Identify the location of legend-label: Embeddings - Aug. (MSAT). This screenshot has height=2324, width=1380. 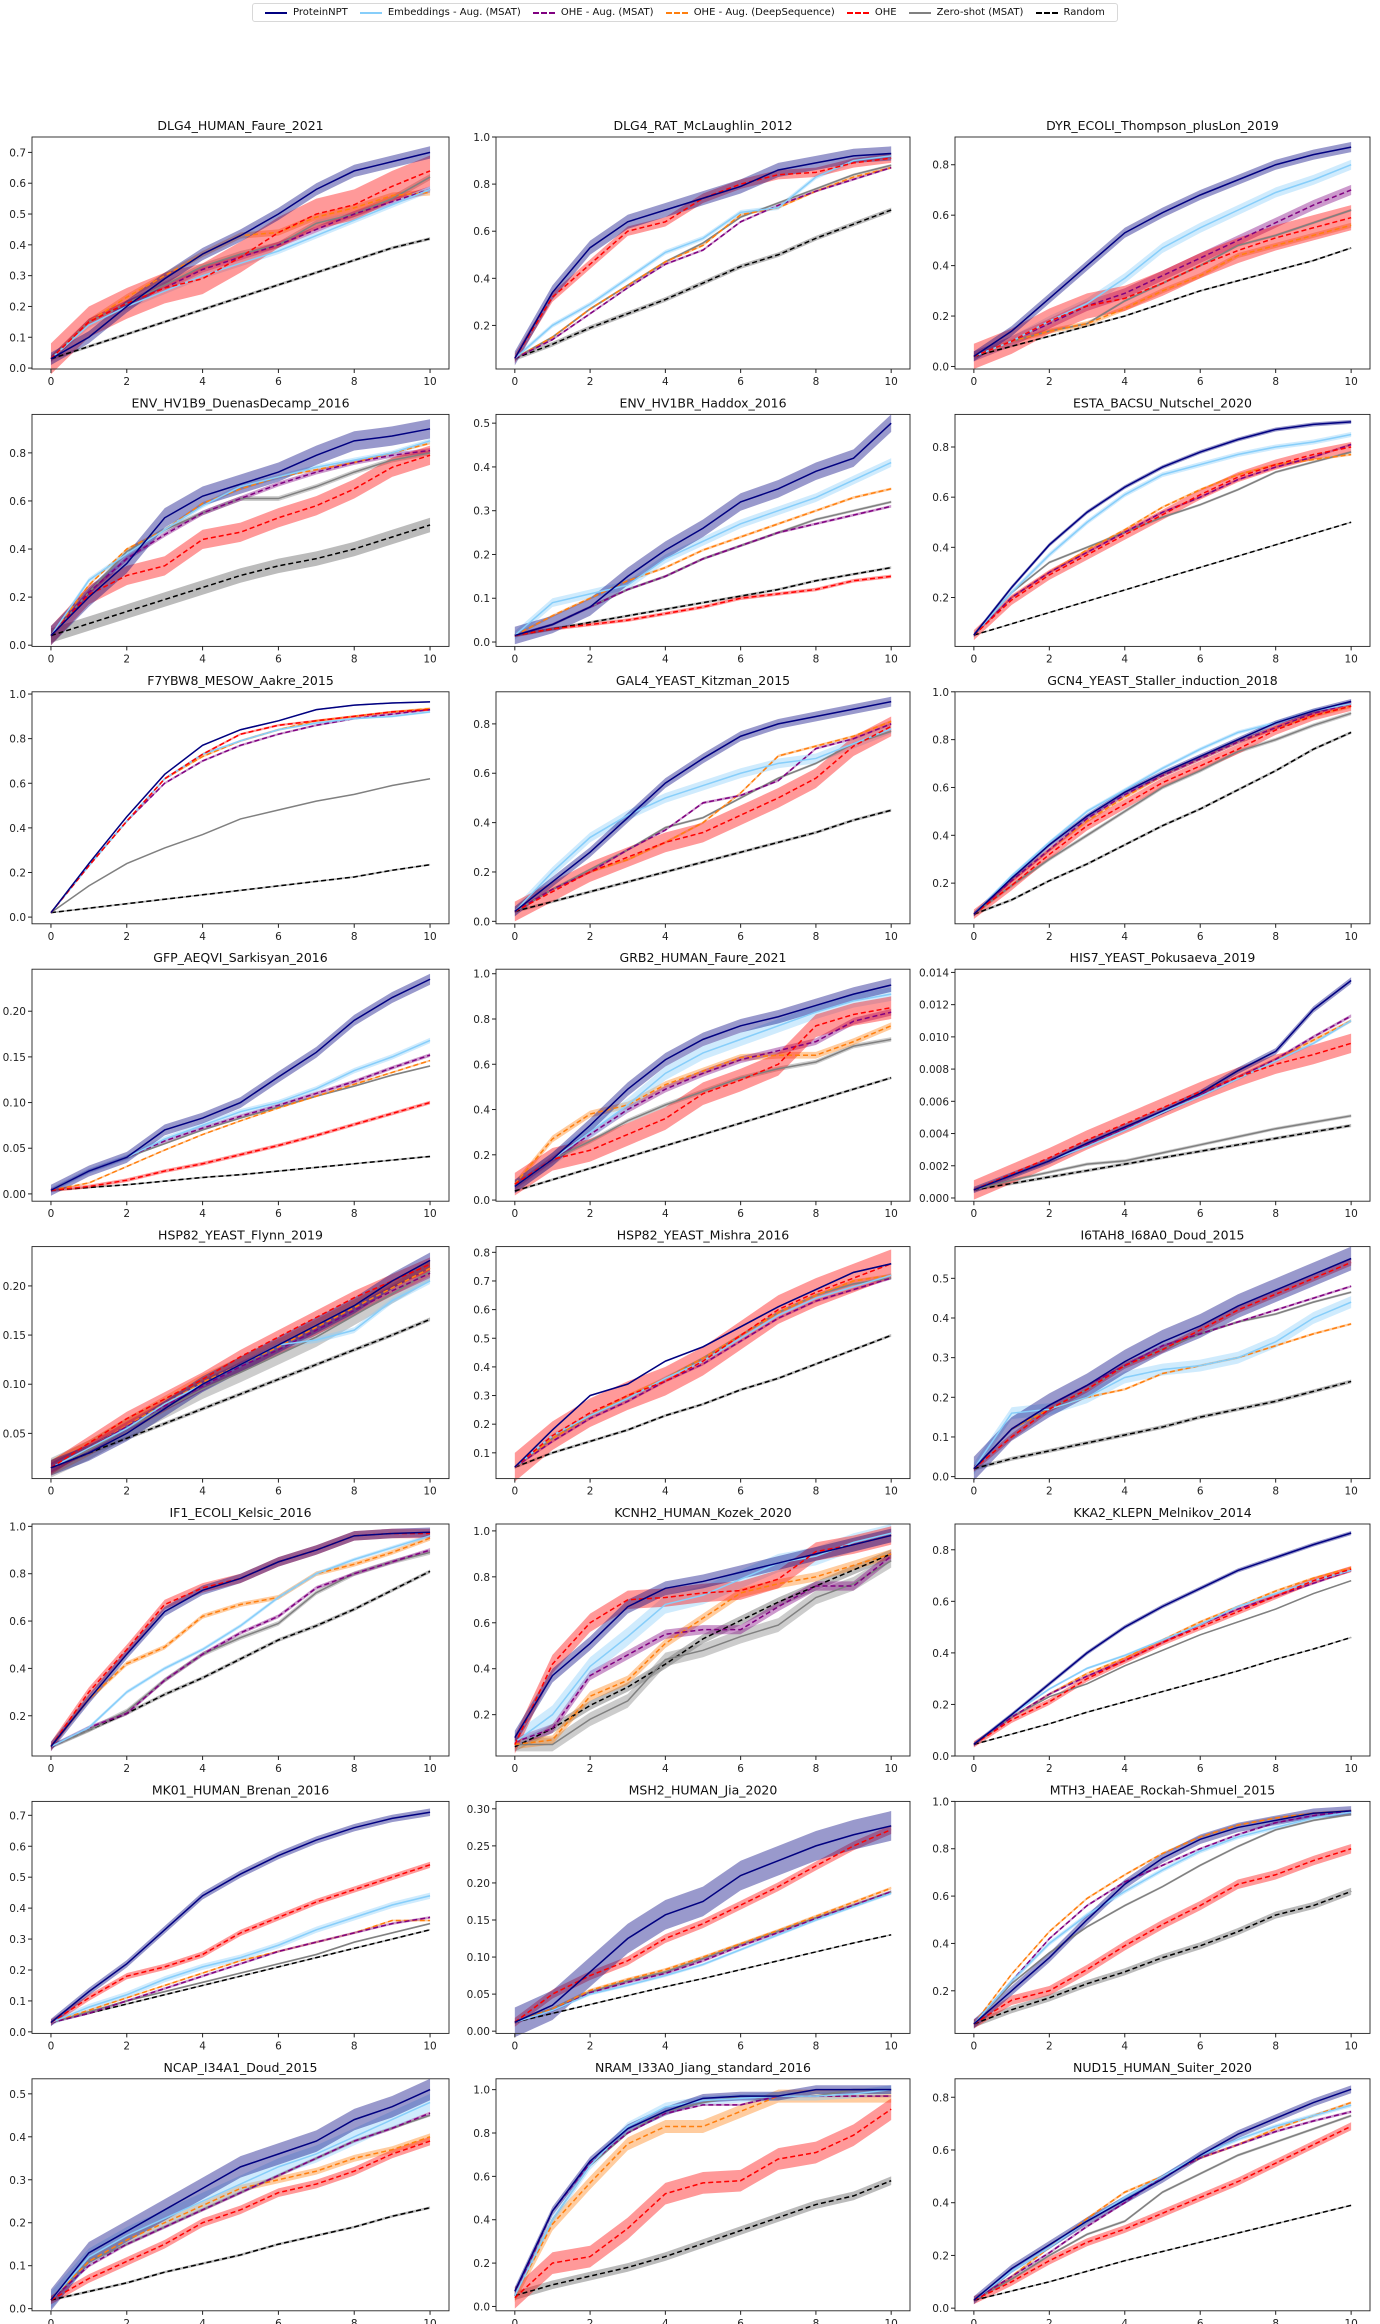
(454, 12).